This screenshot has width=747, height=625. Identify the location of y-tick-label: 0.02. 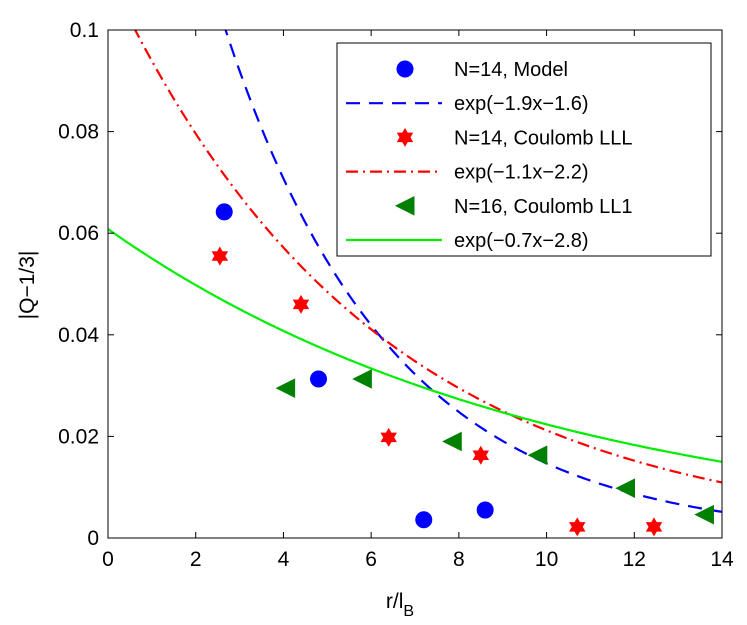
(78, 436).